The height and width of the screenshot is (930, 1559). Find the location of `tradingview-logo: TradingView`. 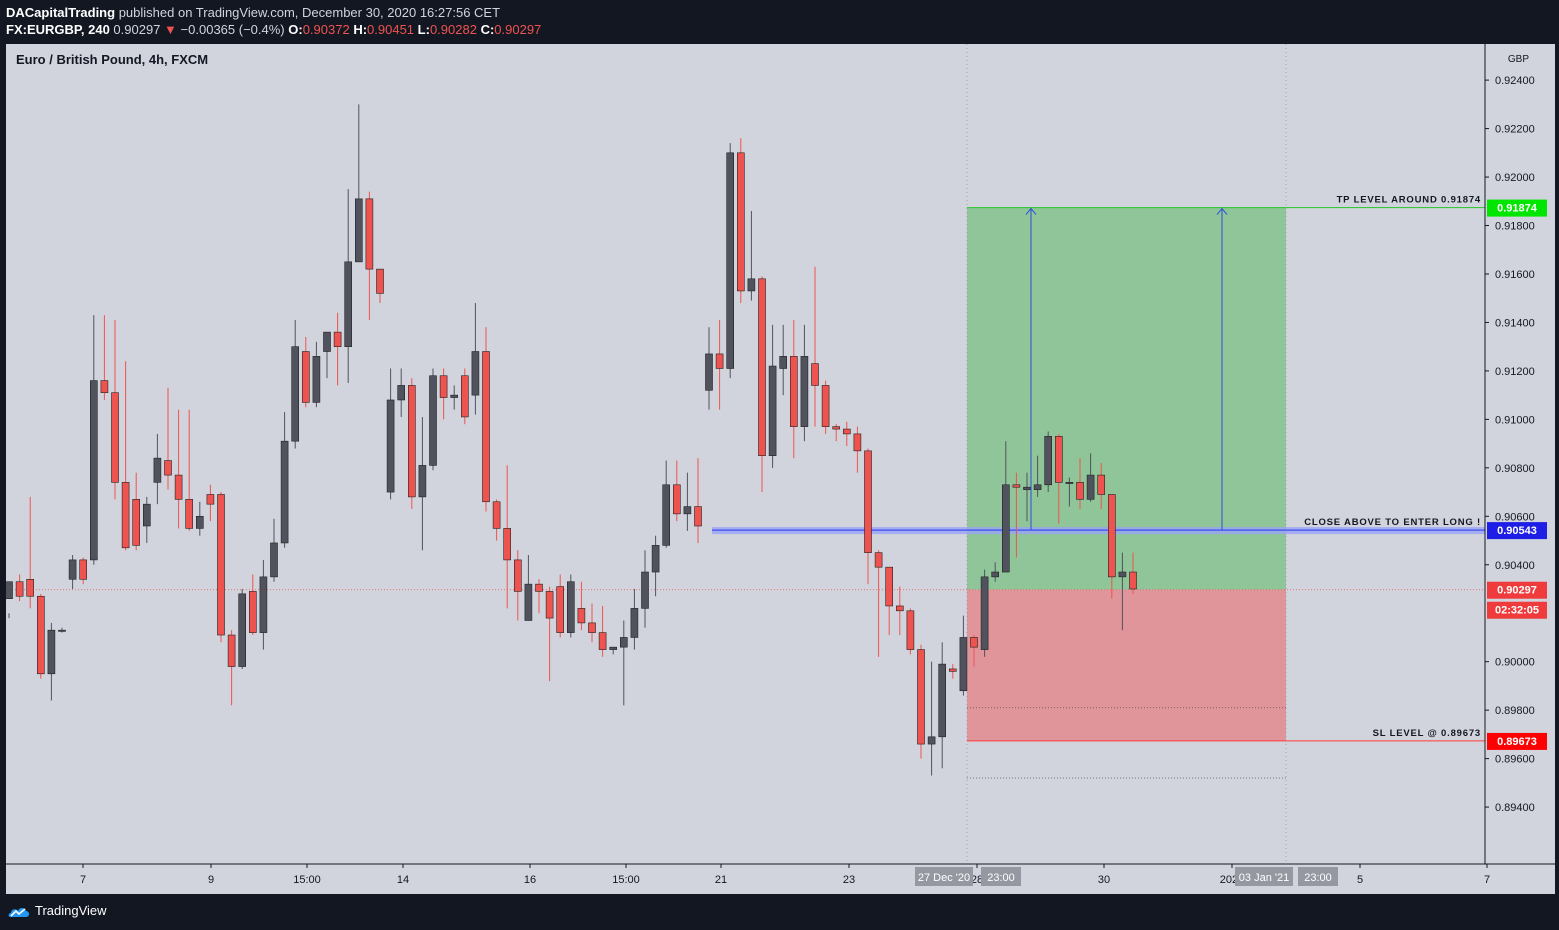

tradingview-logo: TradingView is located at coordinates (57, 910).